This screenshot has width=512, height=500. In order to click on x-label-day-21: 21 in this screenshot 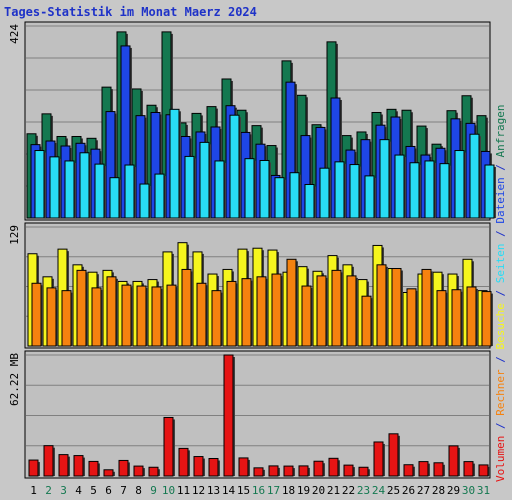, I will do `click(333, 490)`.